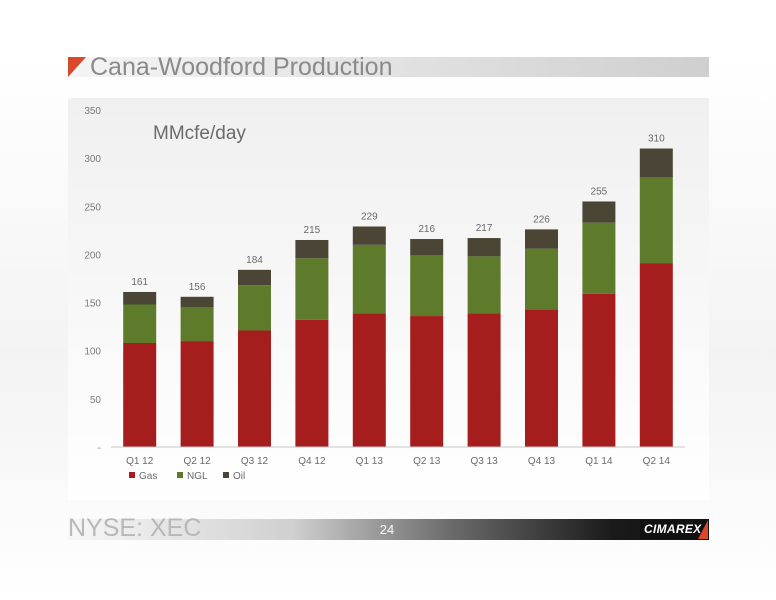 The height and width of the screenshot is (600, 776). What do you see at coordinates (599, 461) in the screenshot?
I see `x-tick-label: Q1 14` at bounding box center [599, 461].